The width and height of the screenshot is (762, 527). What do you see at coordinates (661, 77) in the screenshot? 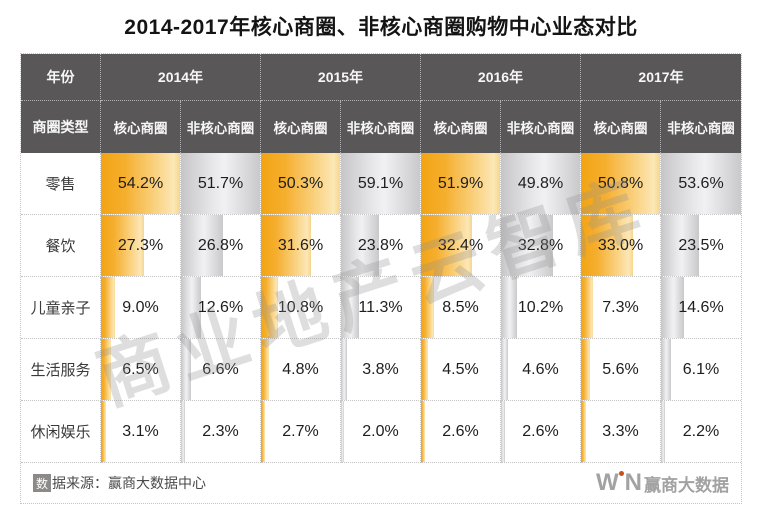
I see `header-year-2017: 2017年` at bounding box center [661, 77].